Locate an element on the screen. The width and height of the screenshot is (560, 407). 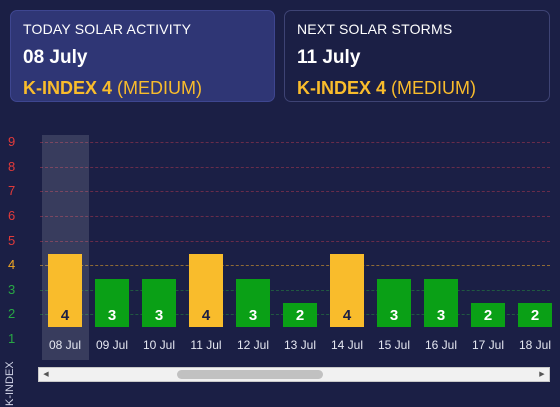
x-tick-label: 16 Jul is located at coordinates (441, 345).